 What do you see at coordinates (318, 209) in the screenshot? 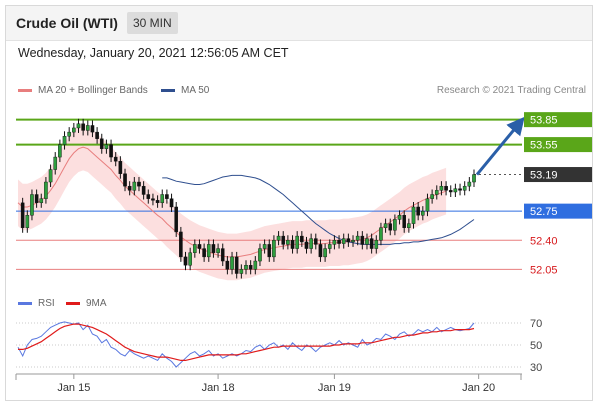
I see `ma50-line` at bounding box center [318, 209].